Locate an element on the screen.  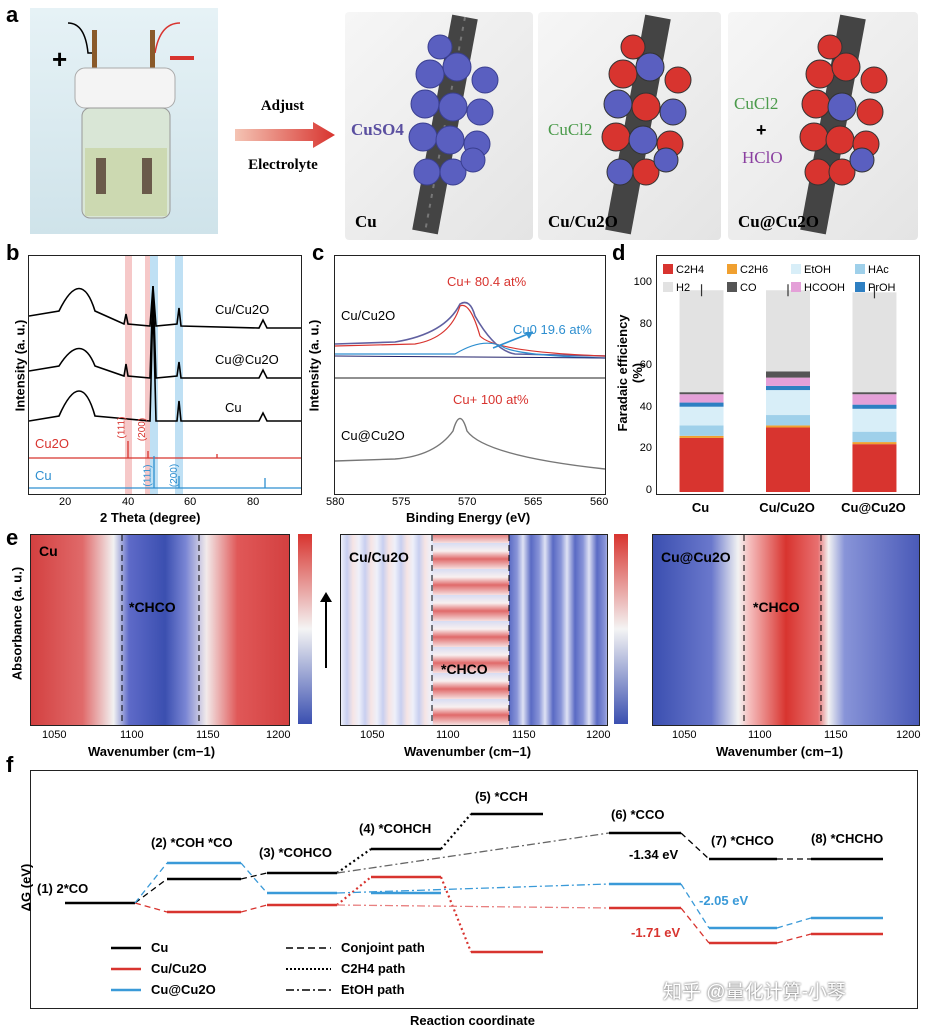
energy-cu: -1.34 eV is located at coordinates (654, 854).